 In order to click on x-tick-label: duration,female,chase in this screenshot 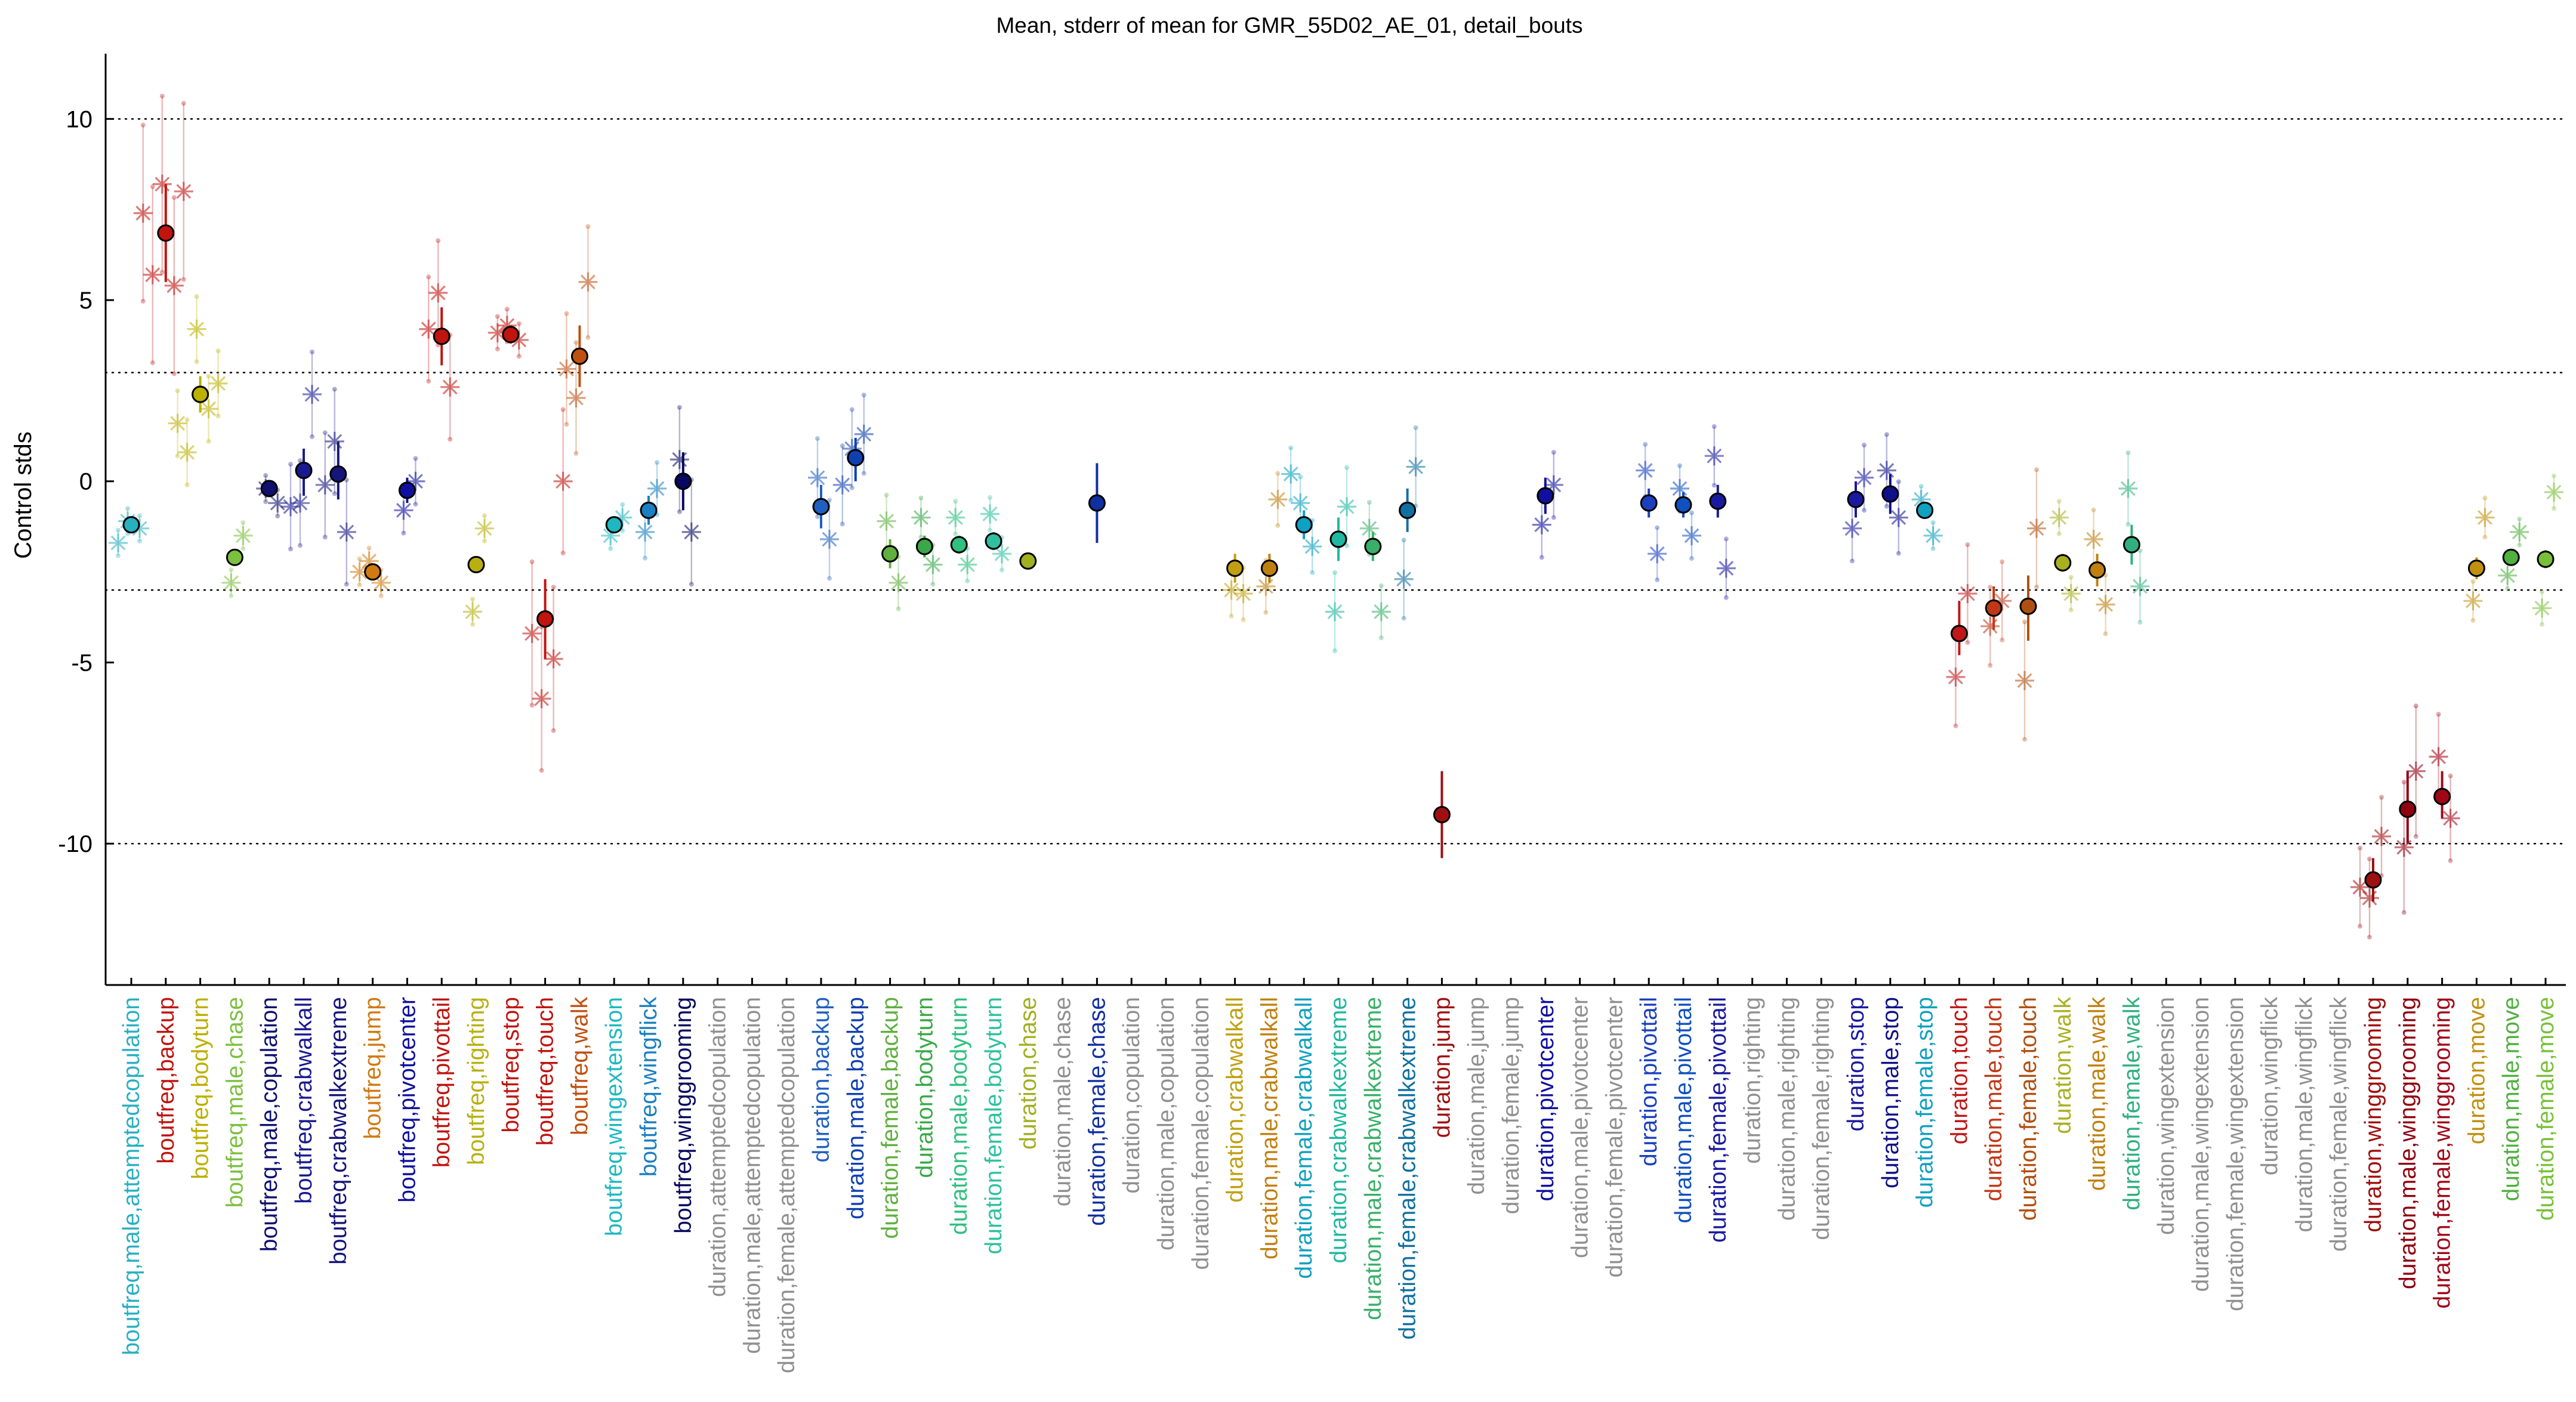, I will do `click(1097, 1112)`.